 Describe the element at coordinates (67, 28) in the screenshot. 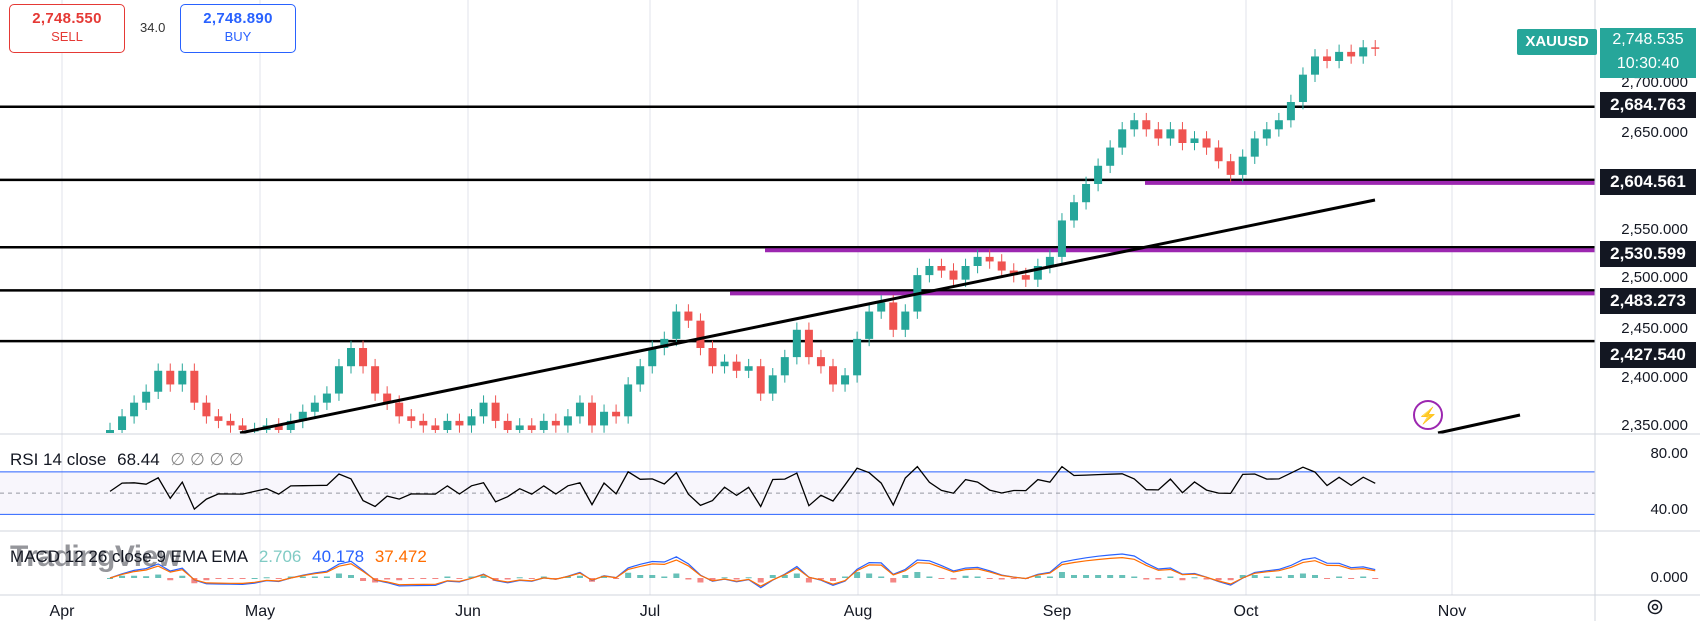

I see `sell-button: 2,748.550 SELL` at that location.